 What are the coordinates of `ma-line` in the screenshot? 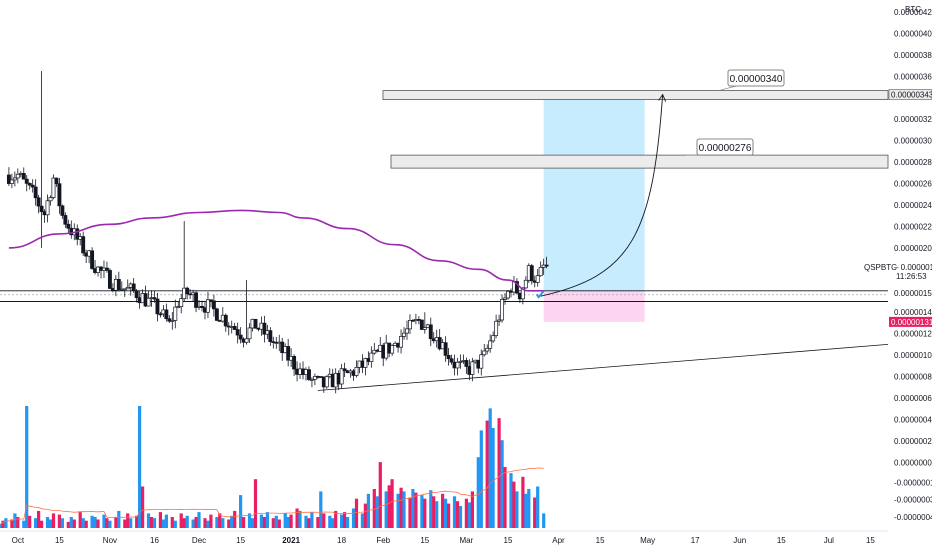 It's located at (276, 250).